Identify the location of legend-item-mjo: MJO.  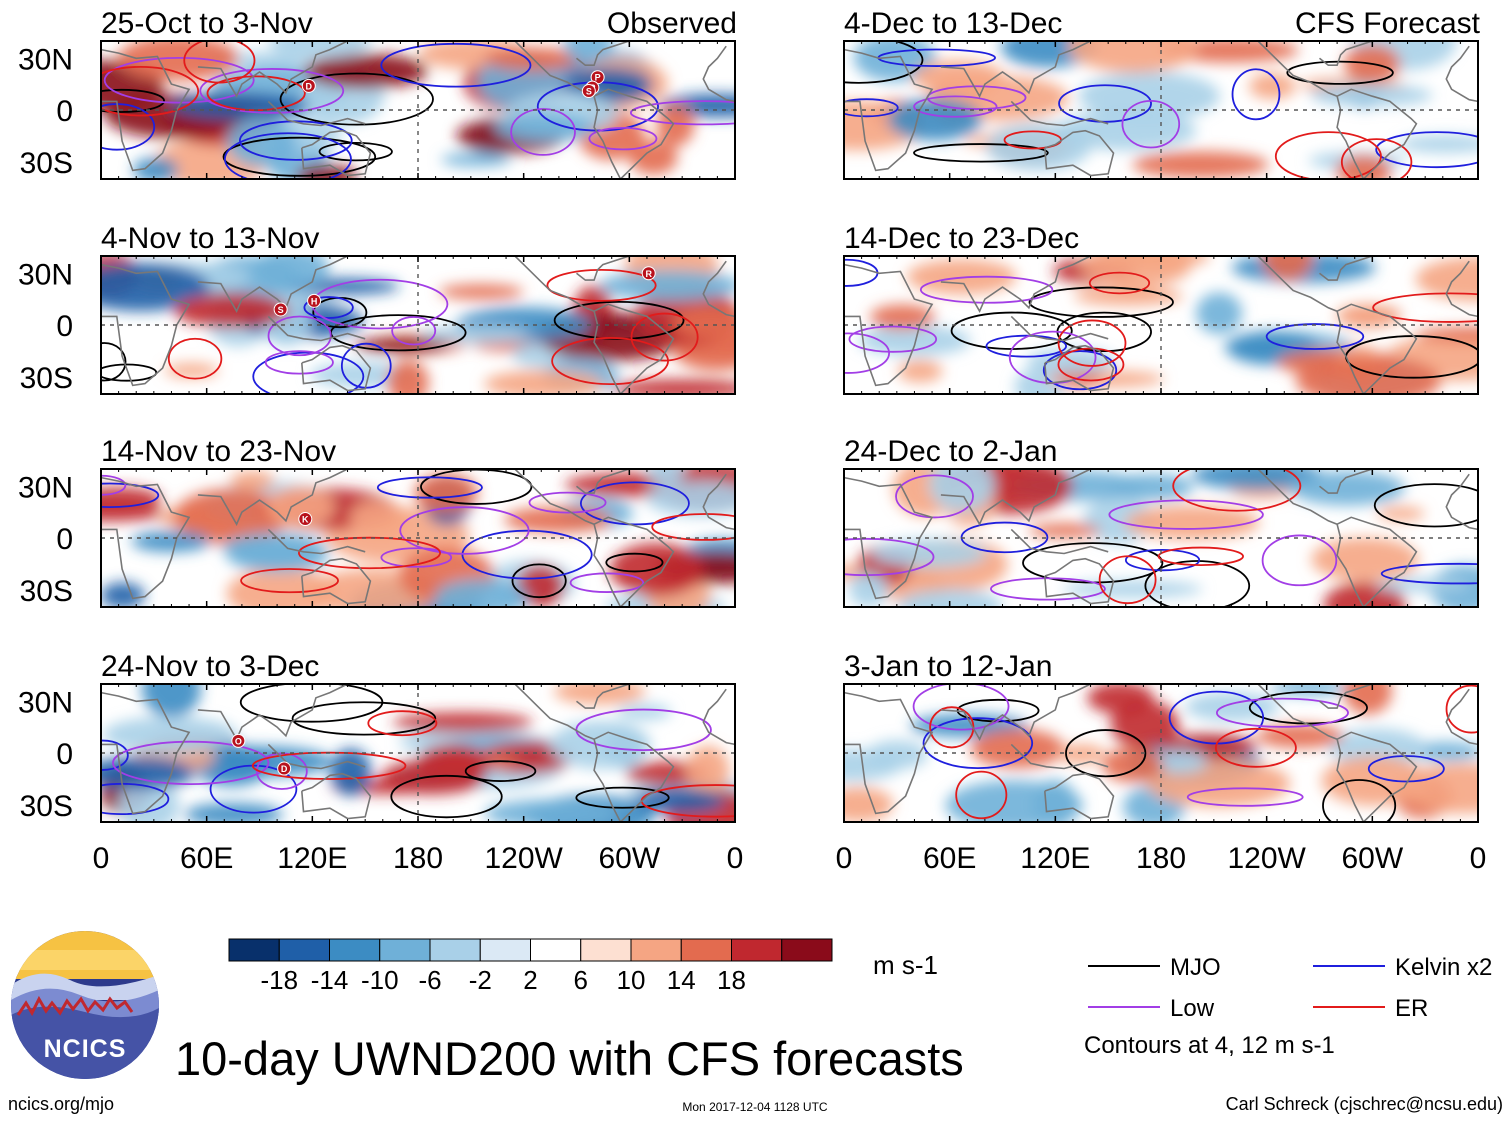
(1154, 967).